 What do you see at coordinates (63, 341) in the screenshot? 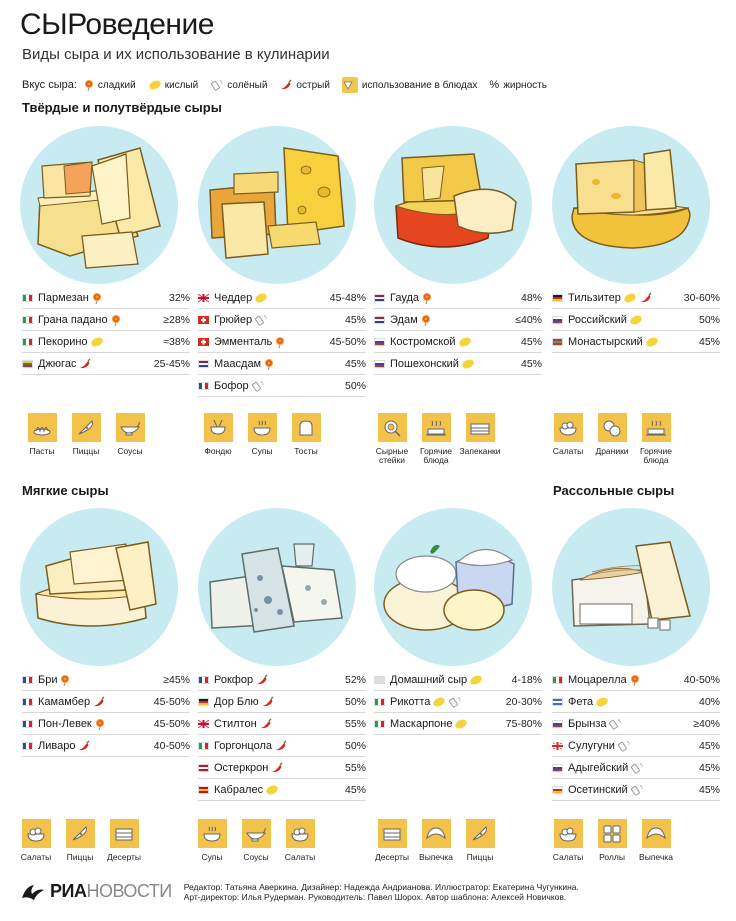
I see `cheese-name: Пекорино` at bounding box center [63, 341].